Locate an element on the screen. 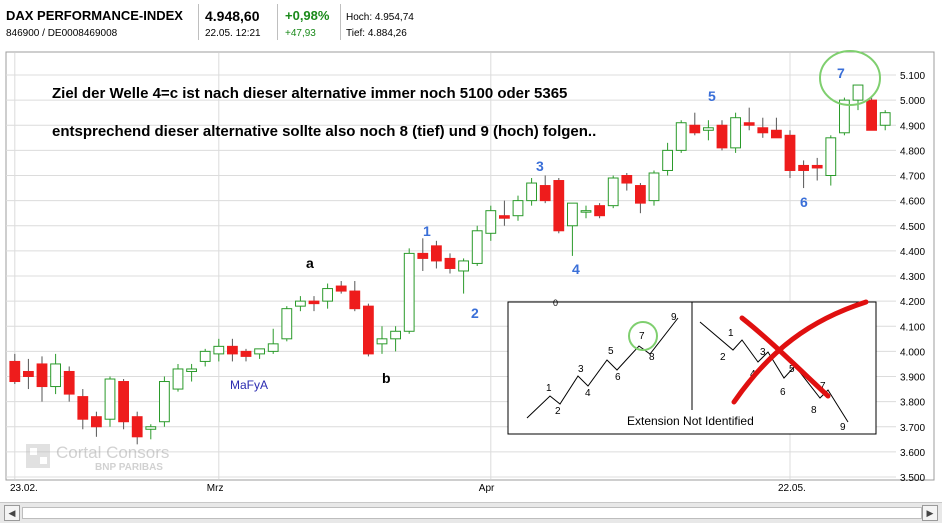 The height and width of the screenshot is (523, 942). change-absolute: +47,93 is located at coordinates (300, 33).